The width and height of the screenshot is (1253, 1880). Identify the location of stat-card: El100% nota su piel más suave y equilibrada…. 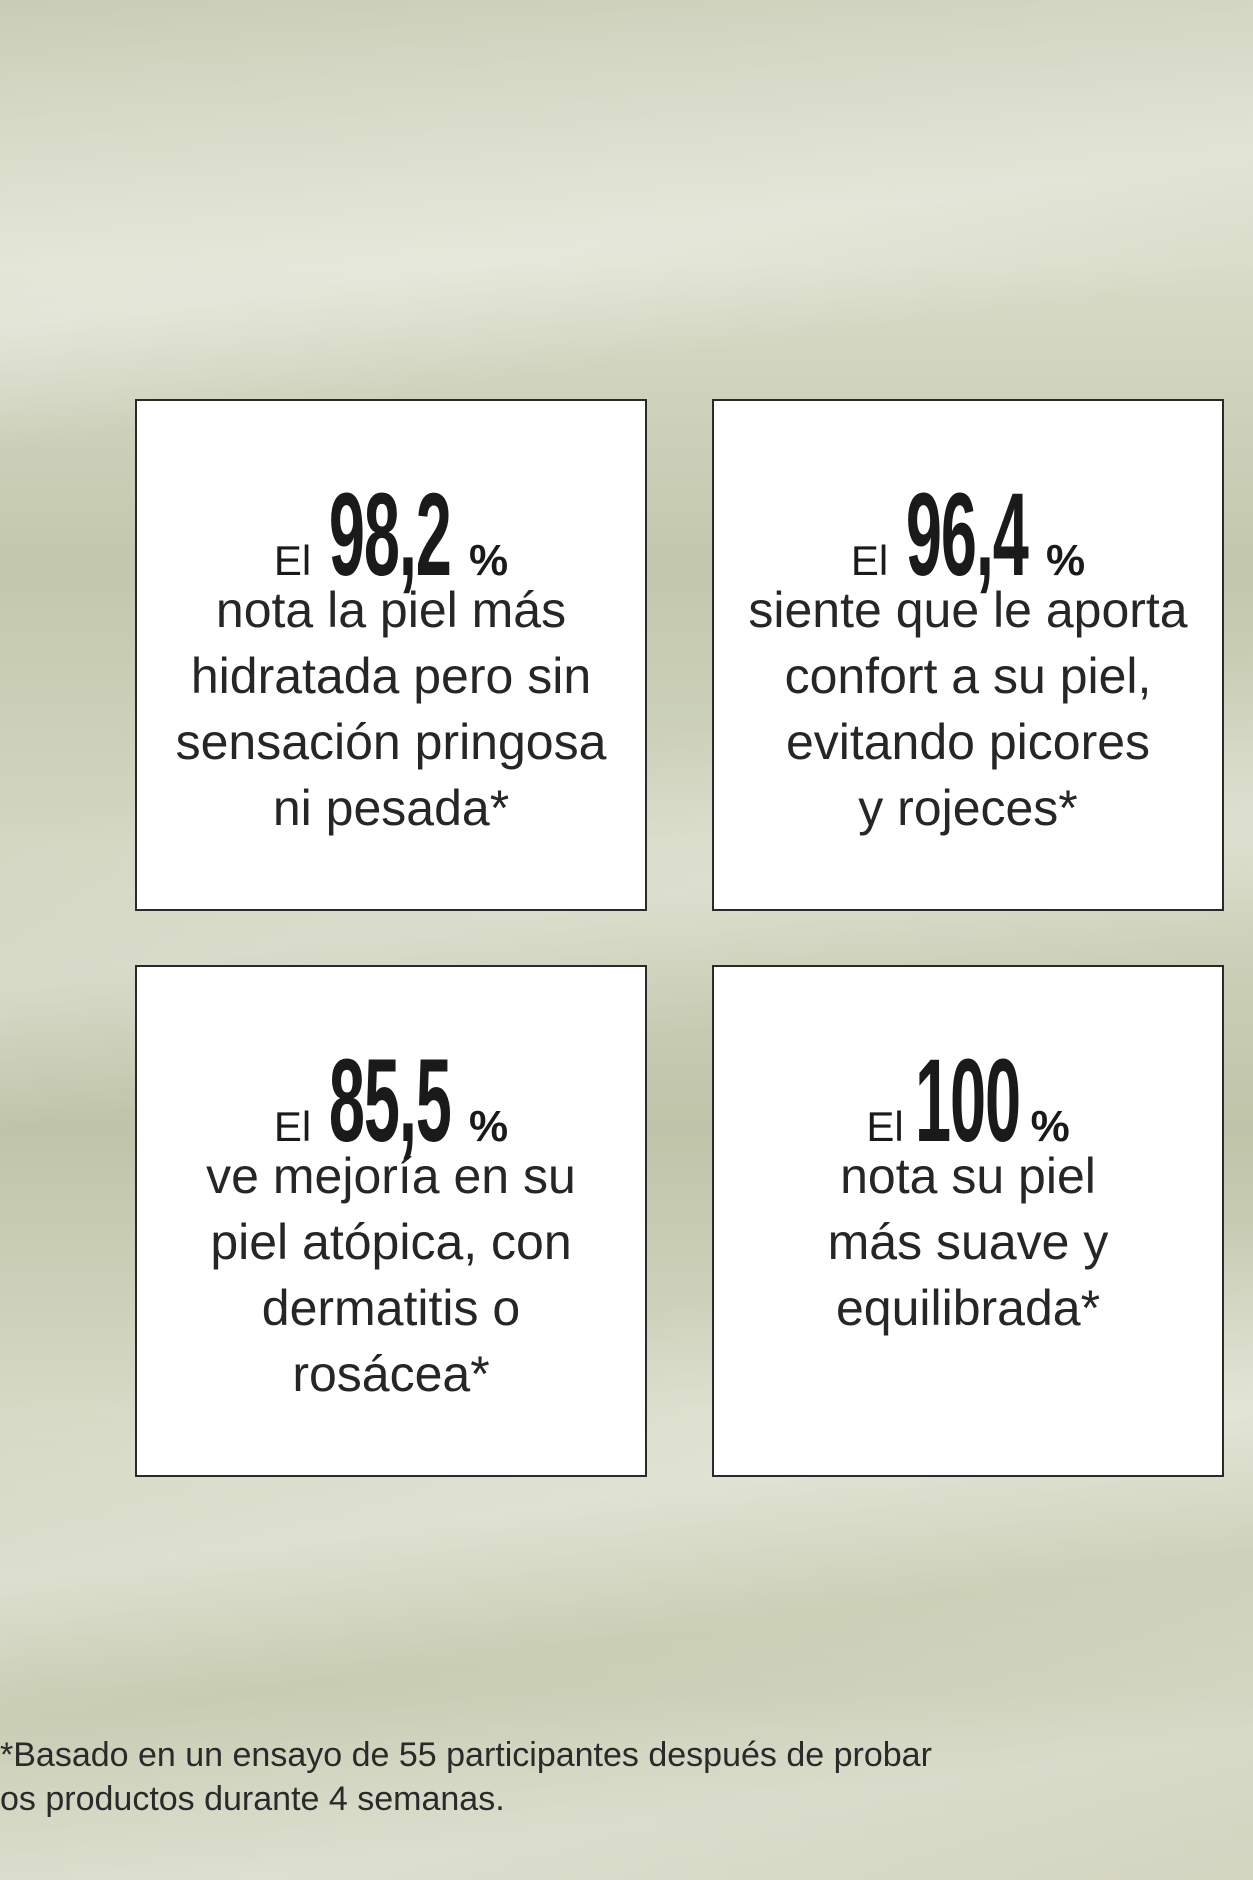
(968, 1221).